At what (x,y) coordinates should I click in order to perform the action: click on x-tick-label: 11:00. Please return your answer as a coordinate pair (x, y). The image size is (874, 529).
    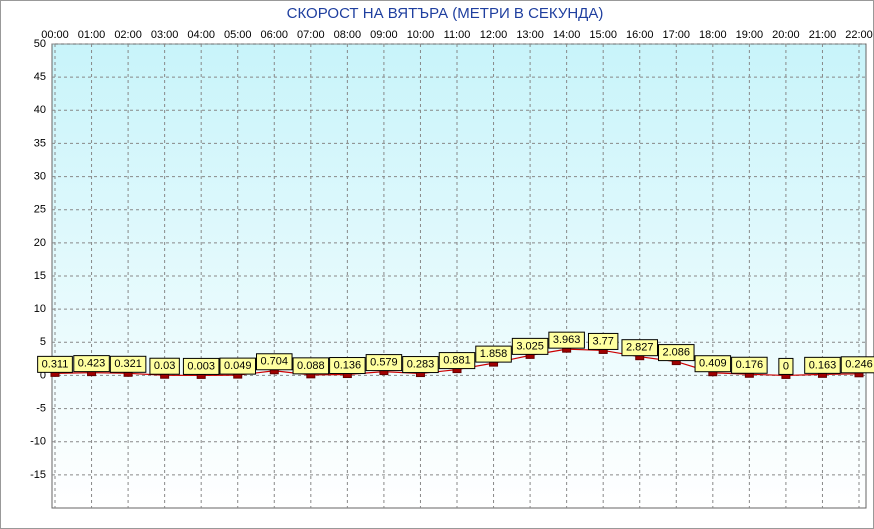
    Looking at the image, I should click on (457, 35).